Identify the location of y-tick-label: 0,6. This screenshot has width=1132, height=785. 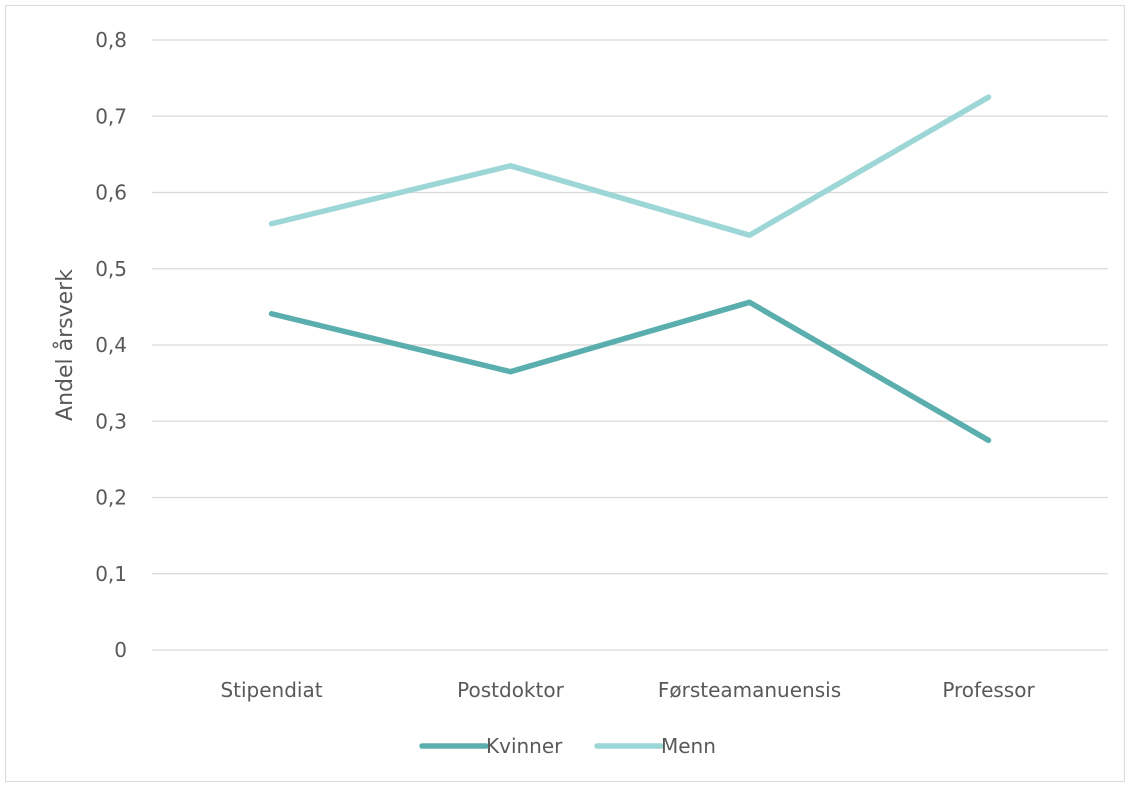
(111, 193).